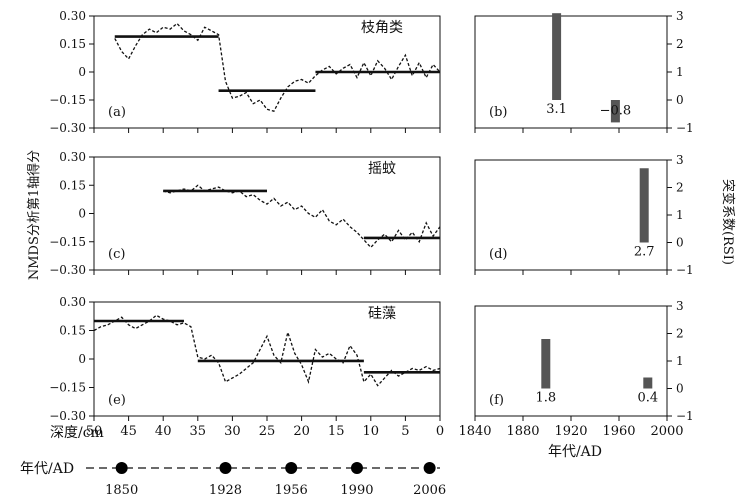 The image size is (745, 503). What do you see at coordinates (570, 431) in the screenshot?
I see `x-tick-label: 1920` at bounding box center [570, 431].